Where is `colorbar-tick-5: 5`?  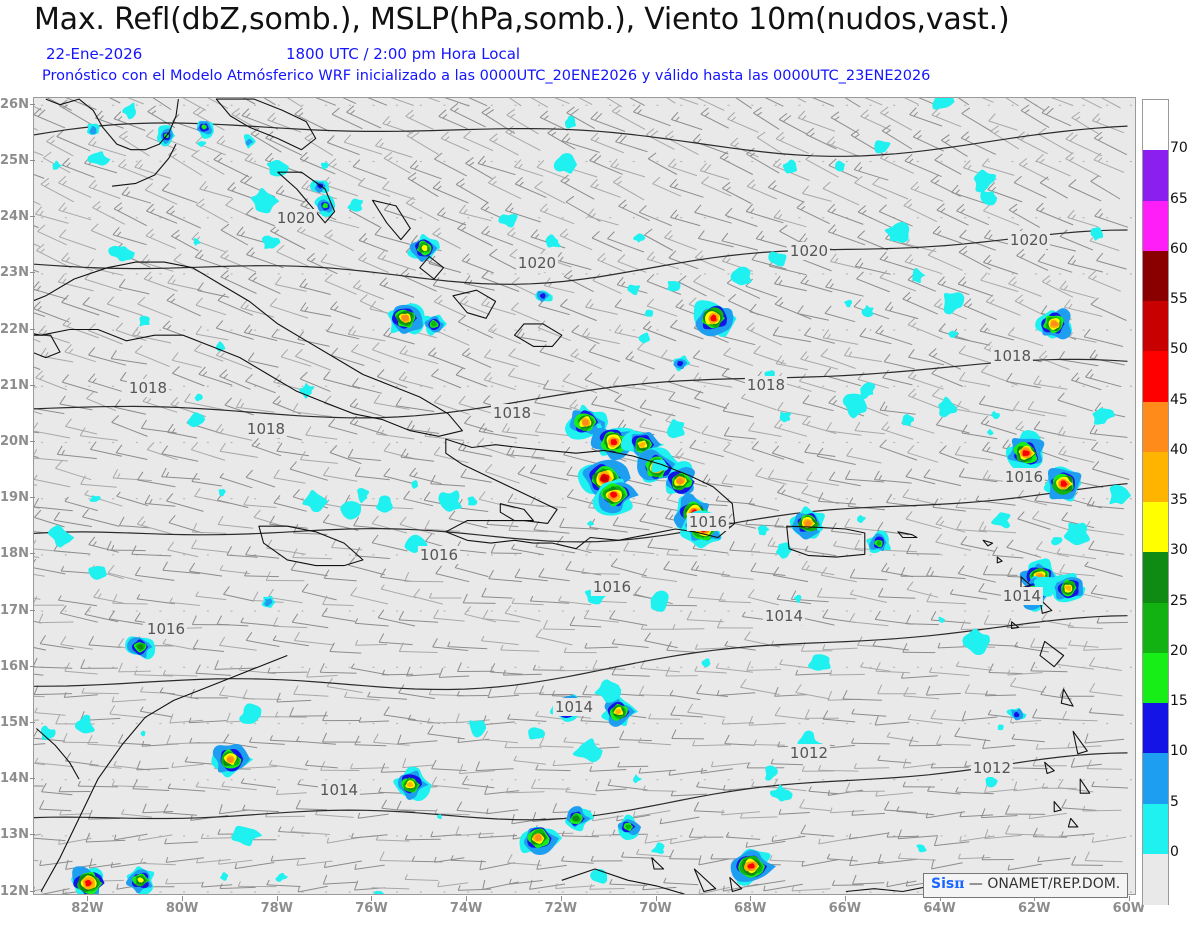
colorbar-tick-5: 5 is located at coordinates (1174, 801).